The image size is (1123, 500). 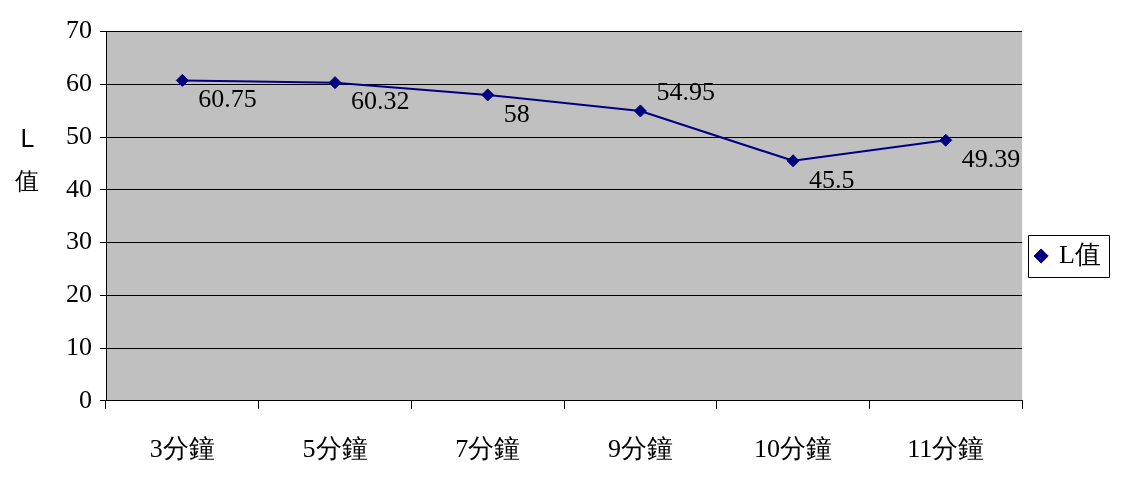 What do you see at coordinates (79, 188) in the screenshot?
I see `y-tick-label: 40` at bounding box center [79, 188].